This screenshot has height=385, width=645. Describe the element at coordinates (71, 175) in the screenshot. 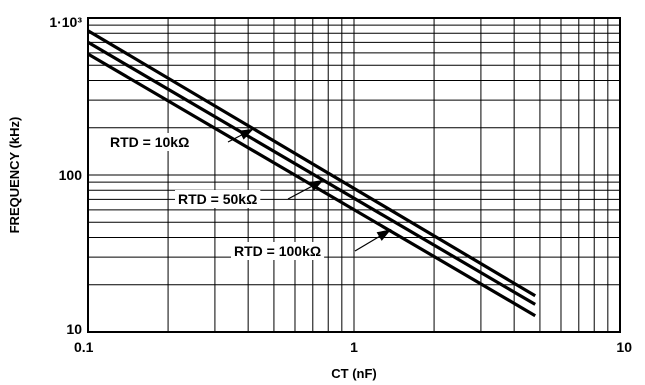

I see `y-tick-label-1: 100` at that location.